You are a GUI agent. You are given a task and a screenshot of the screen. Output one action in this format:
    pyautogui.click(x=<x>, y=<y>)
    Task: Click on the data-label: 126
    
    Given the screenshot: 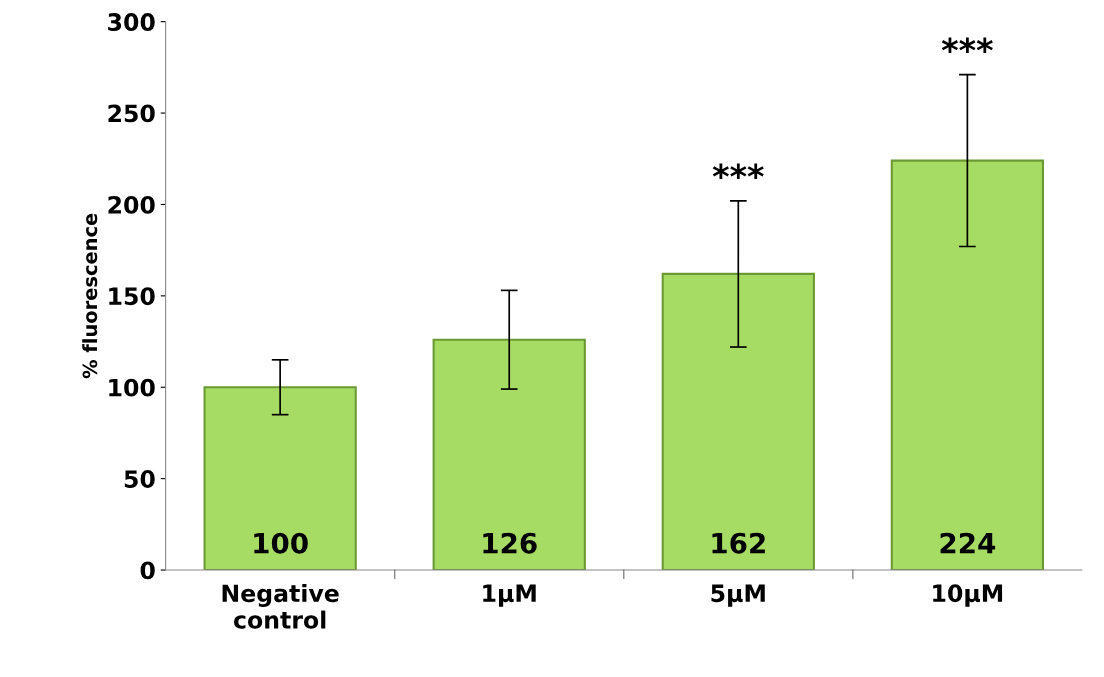 What is the action you would take?
    pyautogui.click(x=510, y=543)
    